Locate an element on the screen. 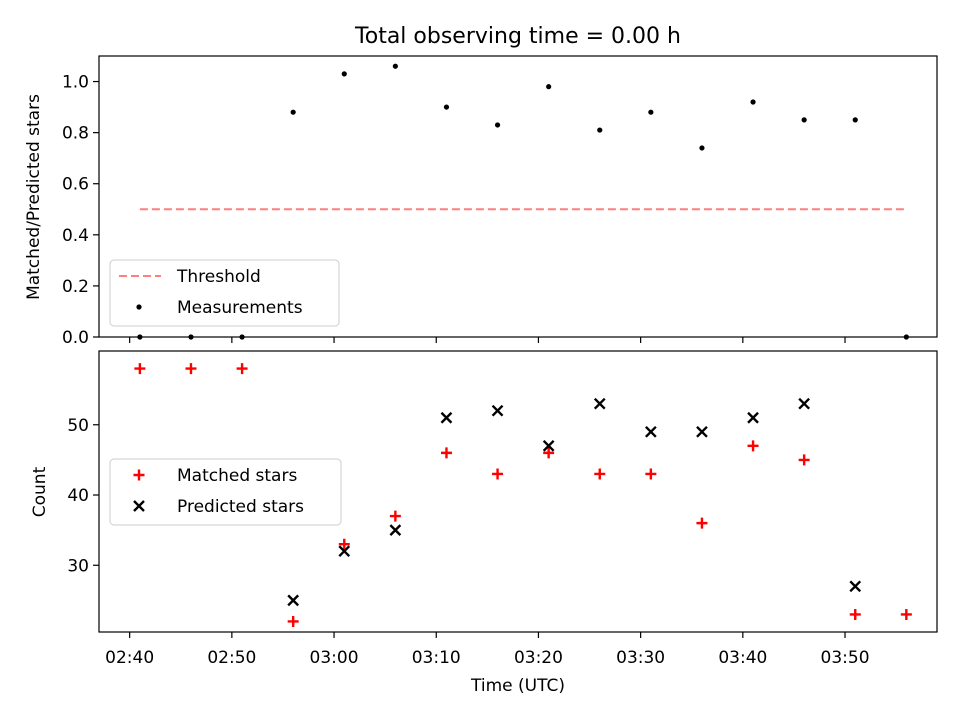  top-y-axis-label: Matched/Predicted stars is located at coordinates (34, 197).